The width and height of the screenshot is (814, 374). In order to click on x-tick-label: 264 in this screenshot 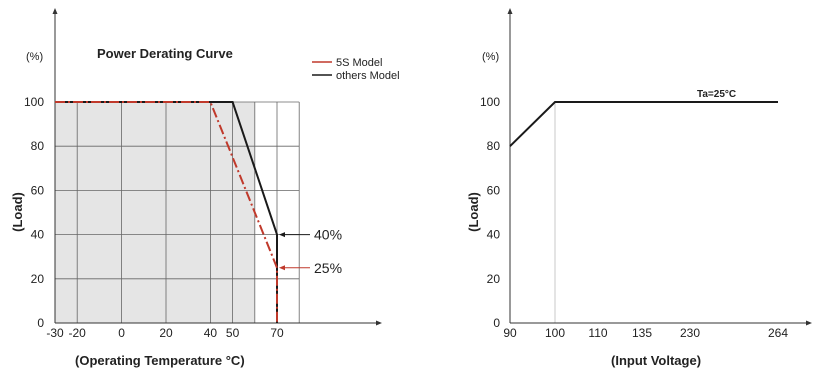, I will do `click(778, 333)`.